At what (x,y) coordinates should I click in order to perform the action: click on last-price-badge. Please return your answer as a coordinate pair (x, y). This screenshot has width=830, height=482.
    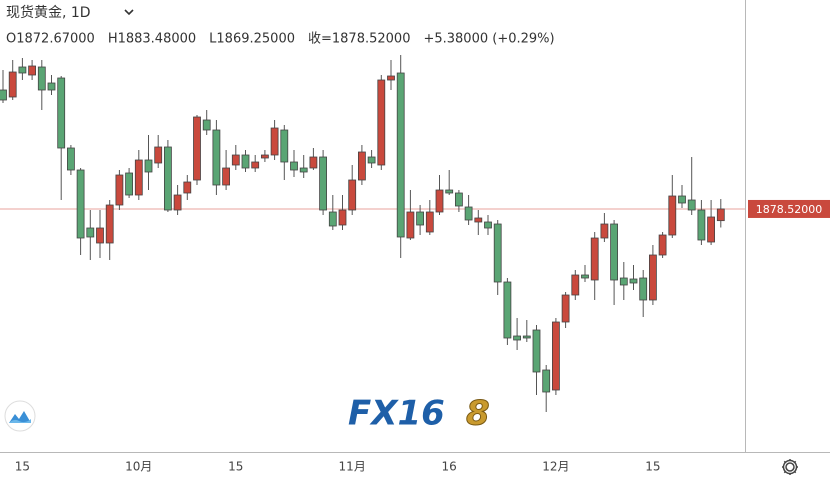
    Looking at the image, I should click on (789, 208).